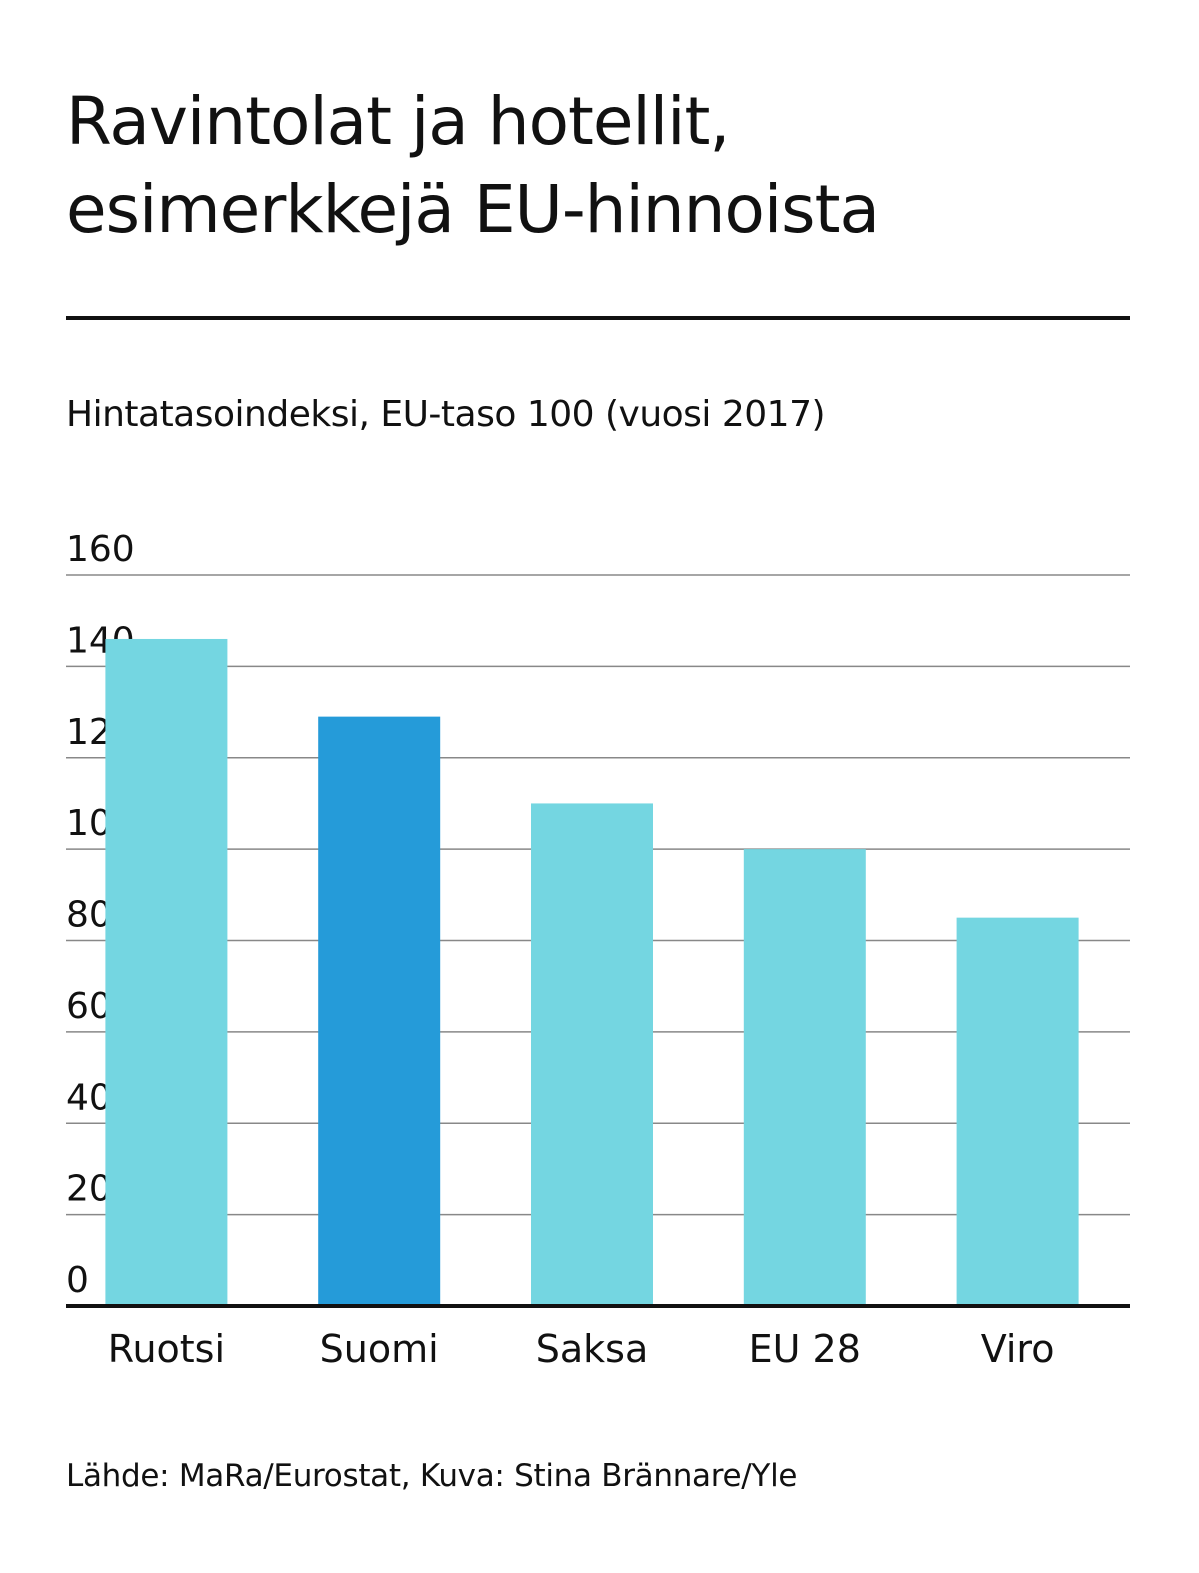 This screenshot has width=1199, height=1573. Describe the element at coordinates (598, 318) in the screenshot. I see `title-divider` at that location.